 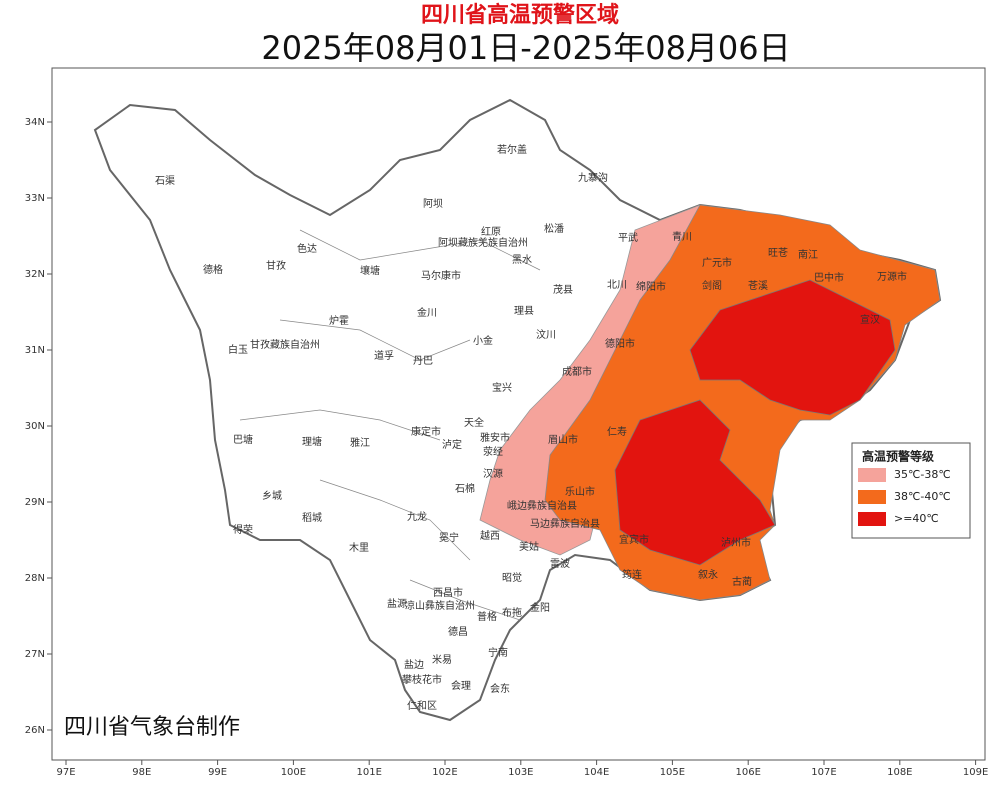 I want to click on lon-tick-label: 107E, so click(x=823, y=772).